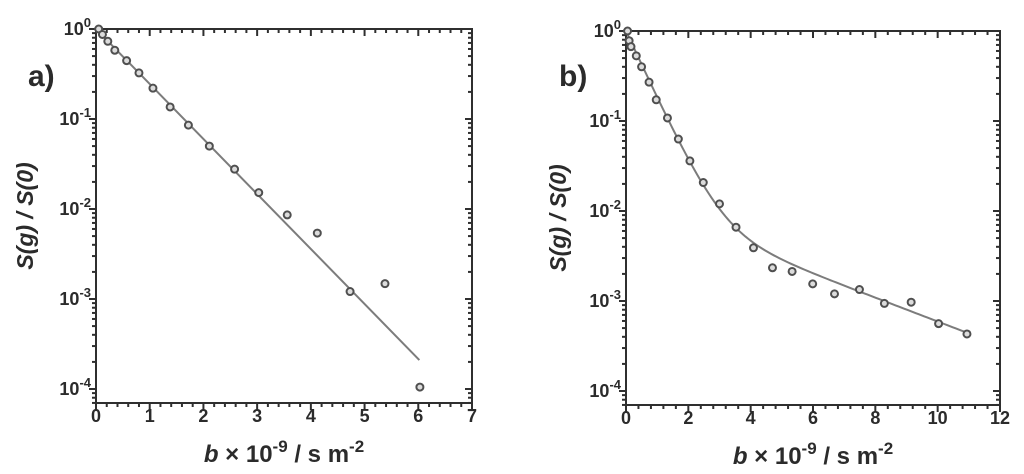 The image size is (1024, 474). Describe the element at coordinates (938, 418) in the screenshot. I see `x-tick-label: 10` at that location.